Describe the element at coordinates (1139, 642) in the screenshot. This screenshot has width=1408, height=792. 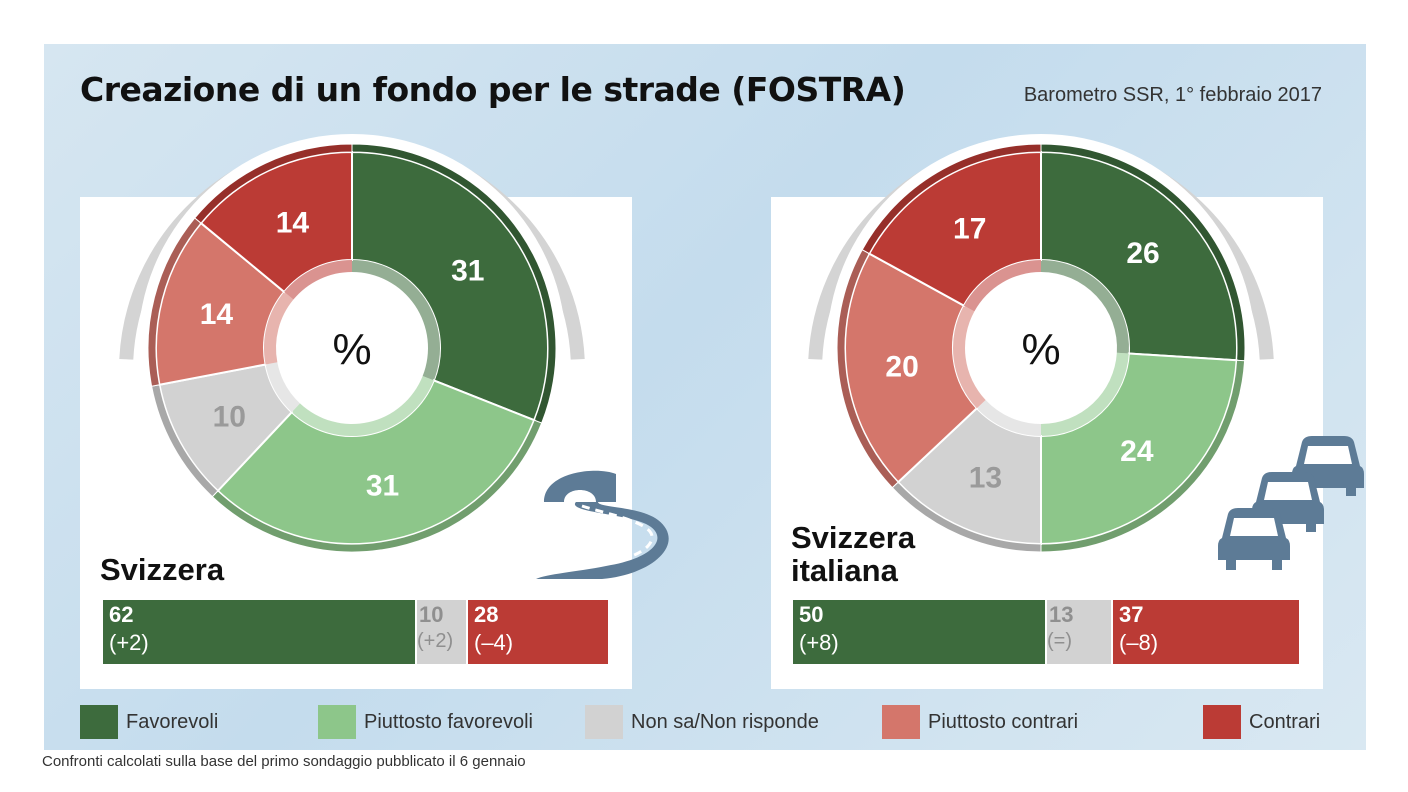
I see `summary-change: (–8)` at that location.